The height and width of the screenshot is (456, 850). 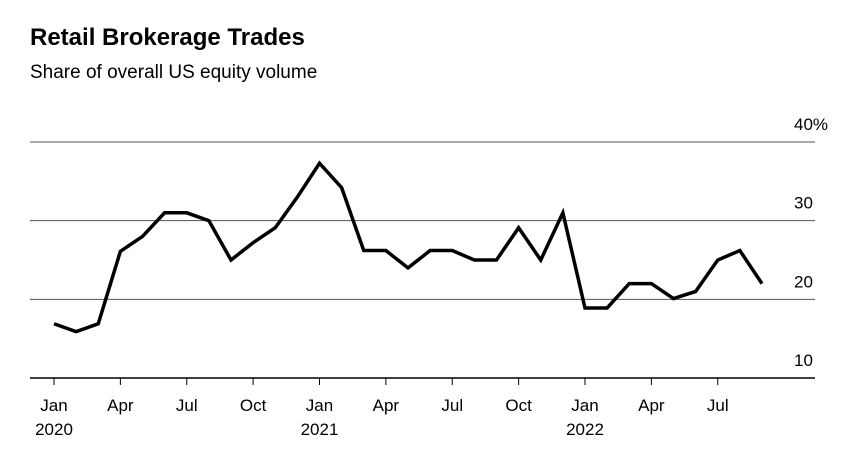 I want to click on chart-title: Retail Brokerage Trades, so click(x=167, y=37).